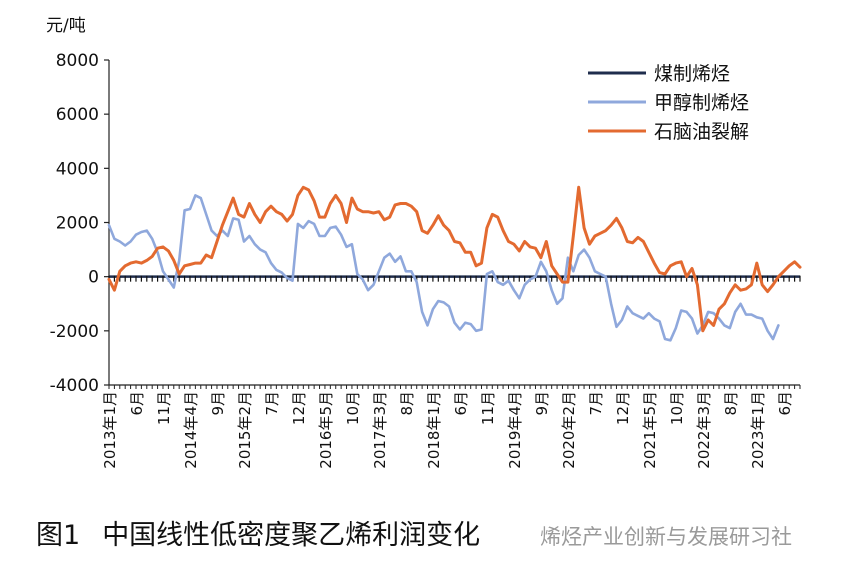 The image size is (865, 569). What do you see at coordinates (110, 430) in the screenshot?
I see `x-tick-label: 2013年1月` at bounding box center [110, 430].